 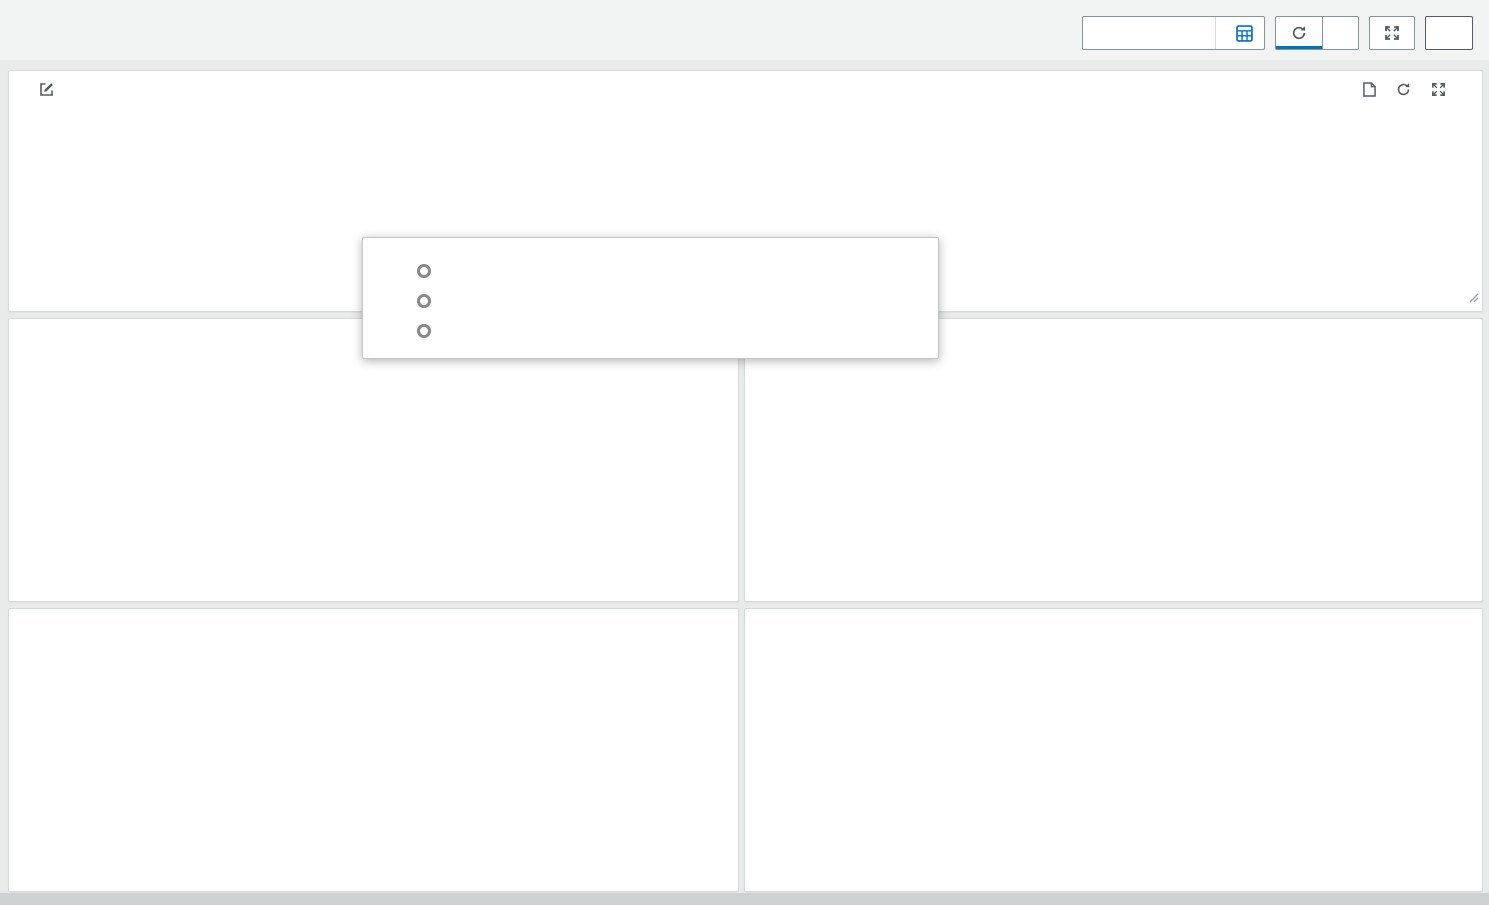 I want to click on time-range-group, so click(x=1173, y=33).